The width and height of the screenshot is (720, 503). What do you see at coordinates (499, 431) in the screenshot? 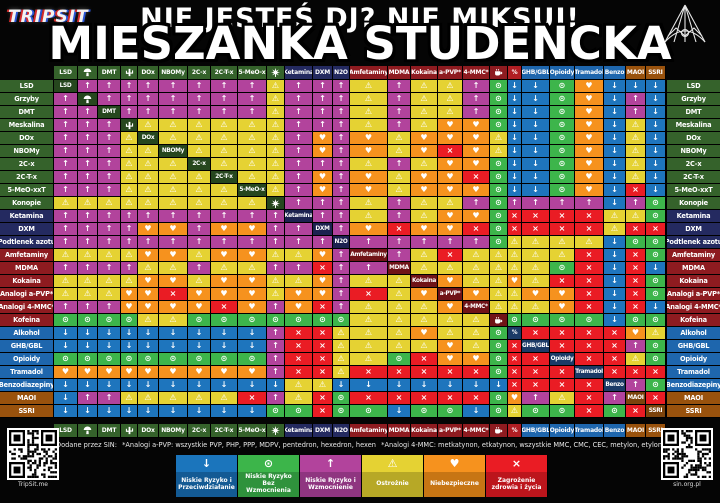
I see `coffee-icon` at bounding box center [499, 431].